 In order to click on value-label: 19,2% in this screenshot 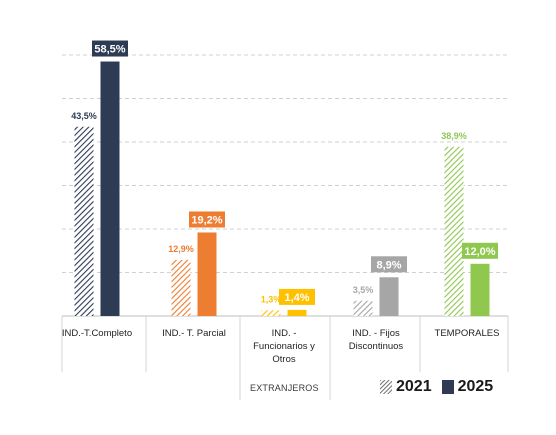, I will do `click(206, 220)`.